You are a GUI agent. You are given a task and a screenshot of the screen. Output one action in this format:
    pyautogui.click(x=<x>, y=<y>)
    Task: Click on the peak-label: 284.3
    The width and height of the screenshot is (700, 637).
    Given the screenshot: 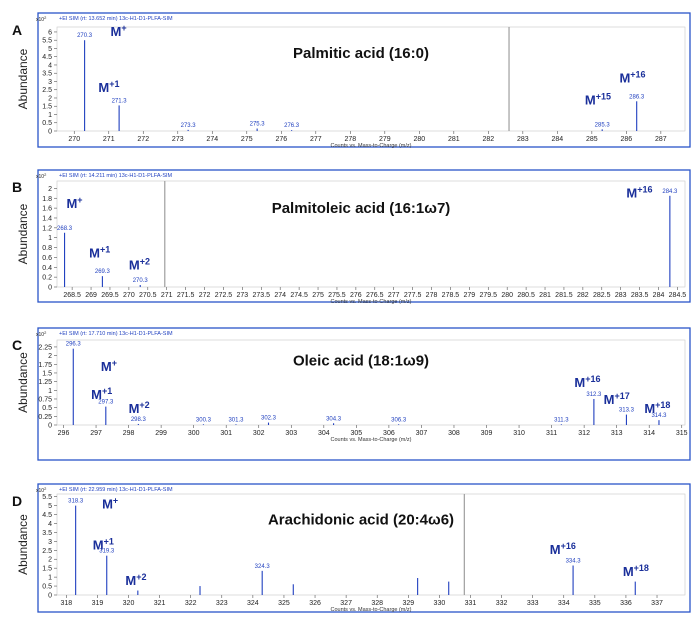 What is the action you would take?
    pyautogui.click(x=670, y=192)
    